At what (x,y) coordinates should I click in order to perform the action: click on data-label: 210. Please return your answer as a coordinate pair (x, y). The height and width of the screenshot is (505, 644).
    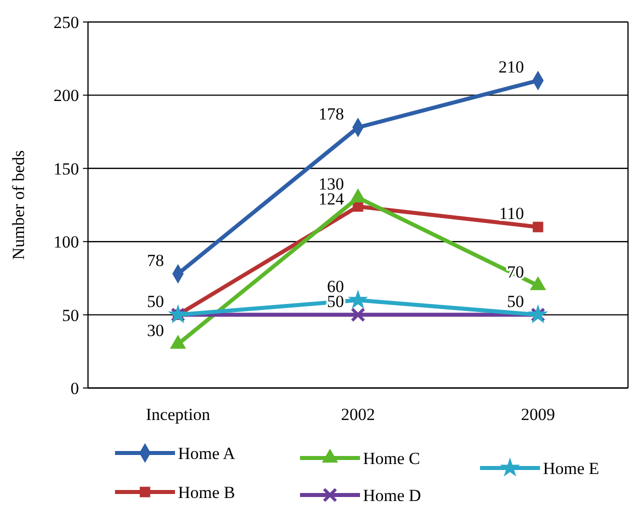
    Looking at the image, I should click on (511, 67).